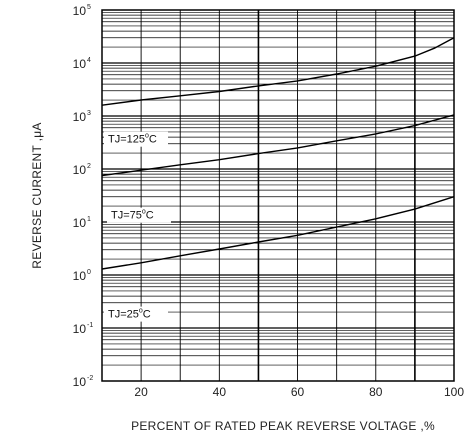 The width and height of the screenshot is (464, 445). What do you see at coordinates (283, 426) in the screenshot?
I see `x-axis-title: PERCENT OF RATED PEAK REVERSE VOLTAGE ,%` at bounding box center [283, 426].